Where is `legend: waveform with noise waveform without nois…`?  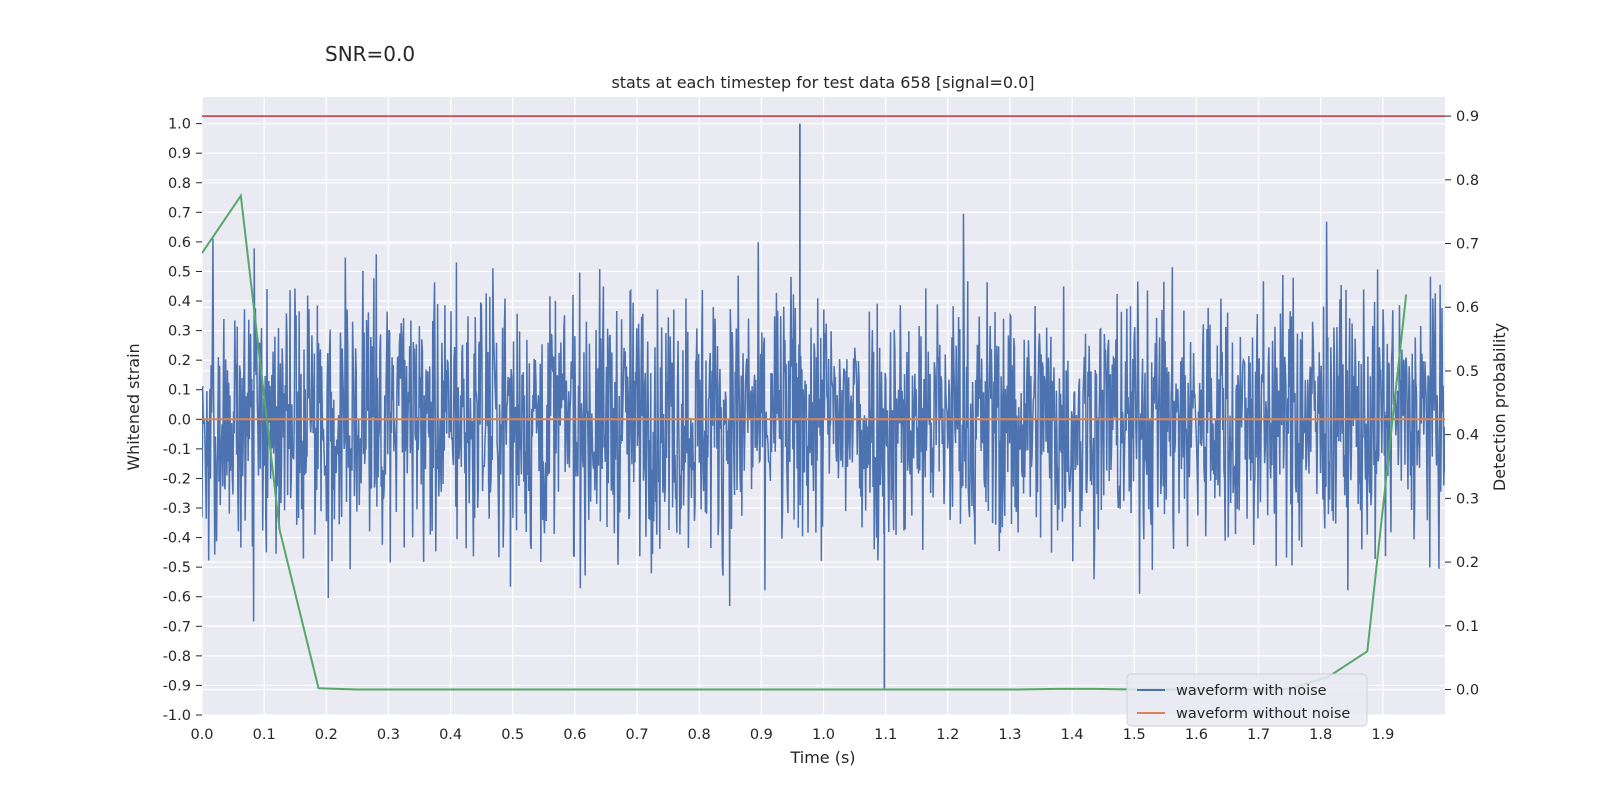
legend: waveform with noise waveform without nois… is located at coordinates (1247, 700).